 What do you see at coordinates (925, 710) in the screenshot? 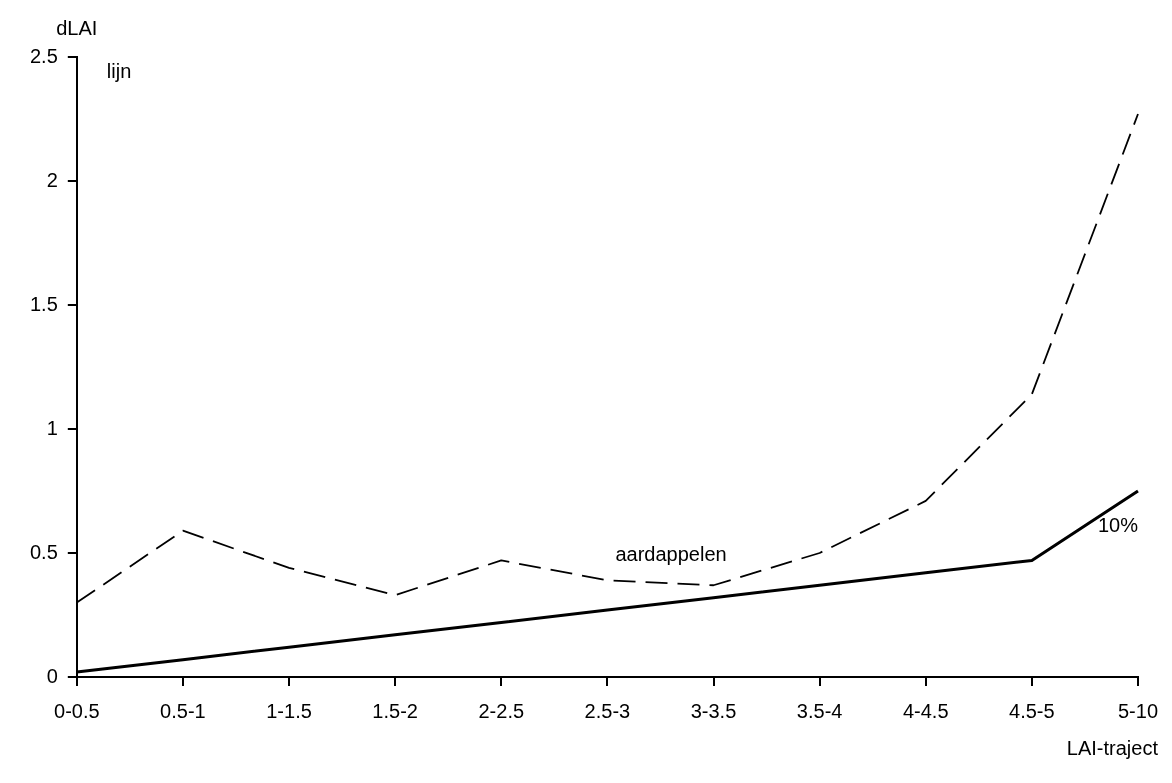
I see `x-tick-label: 4-4.5` at bounding box center [925, 710].